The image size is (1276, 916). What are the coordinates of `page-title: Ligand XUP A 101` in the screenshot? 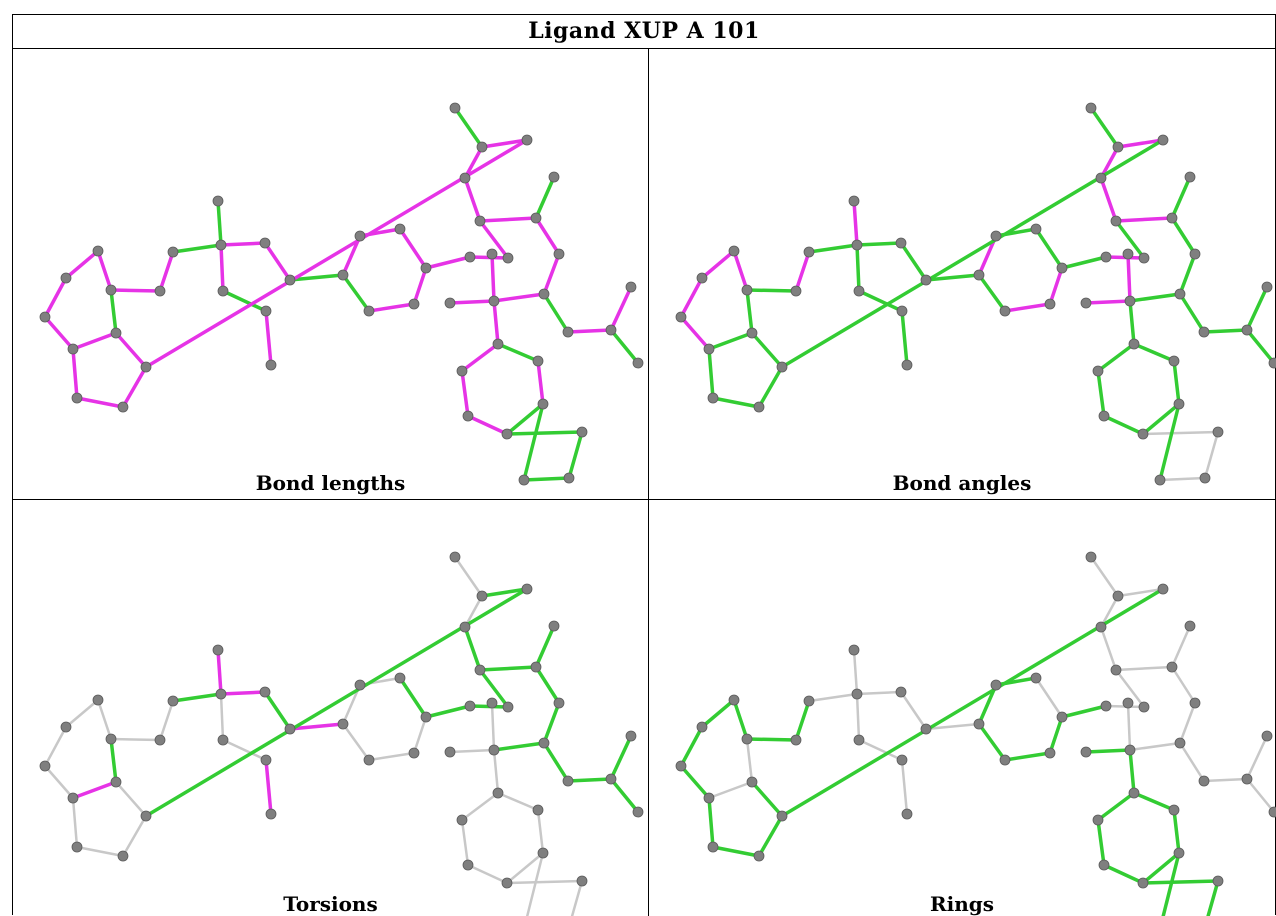 It's located at (644, 31).